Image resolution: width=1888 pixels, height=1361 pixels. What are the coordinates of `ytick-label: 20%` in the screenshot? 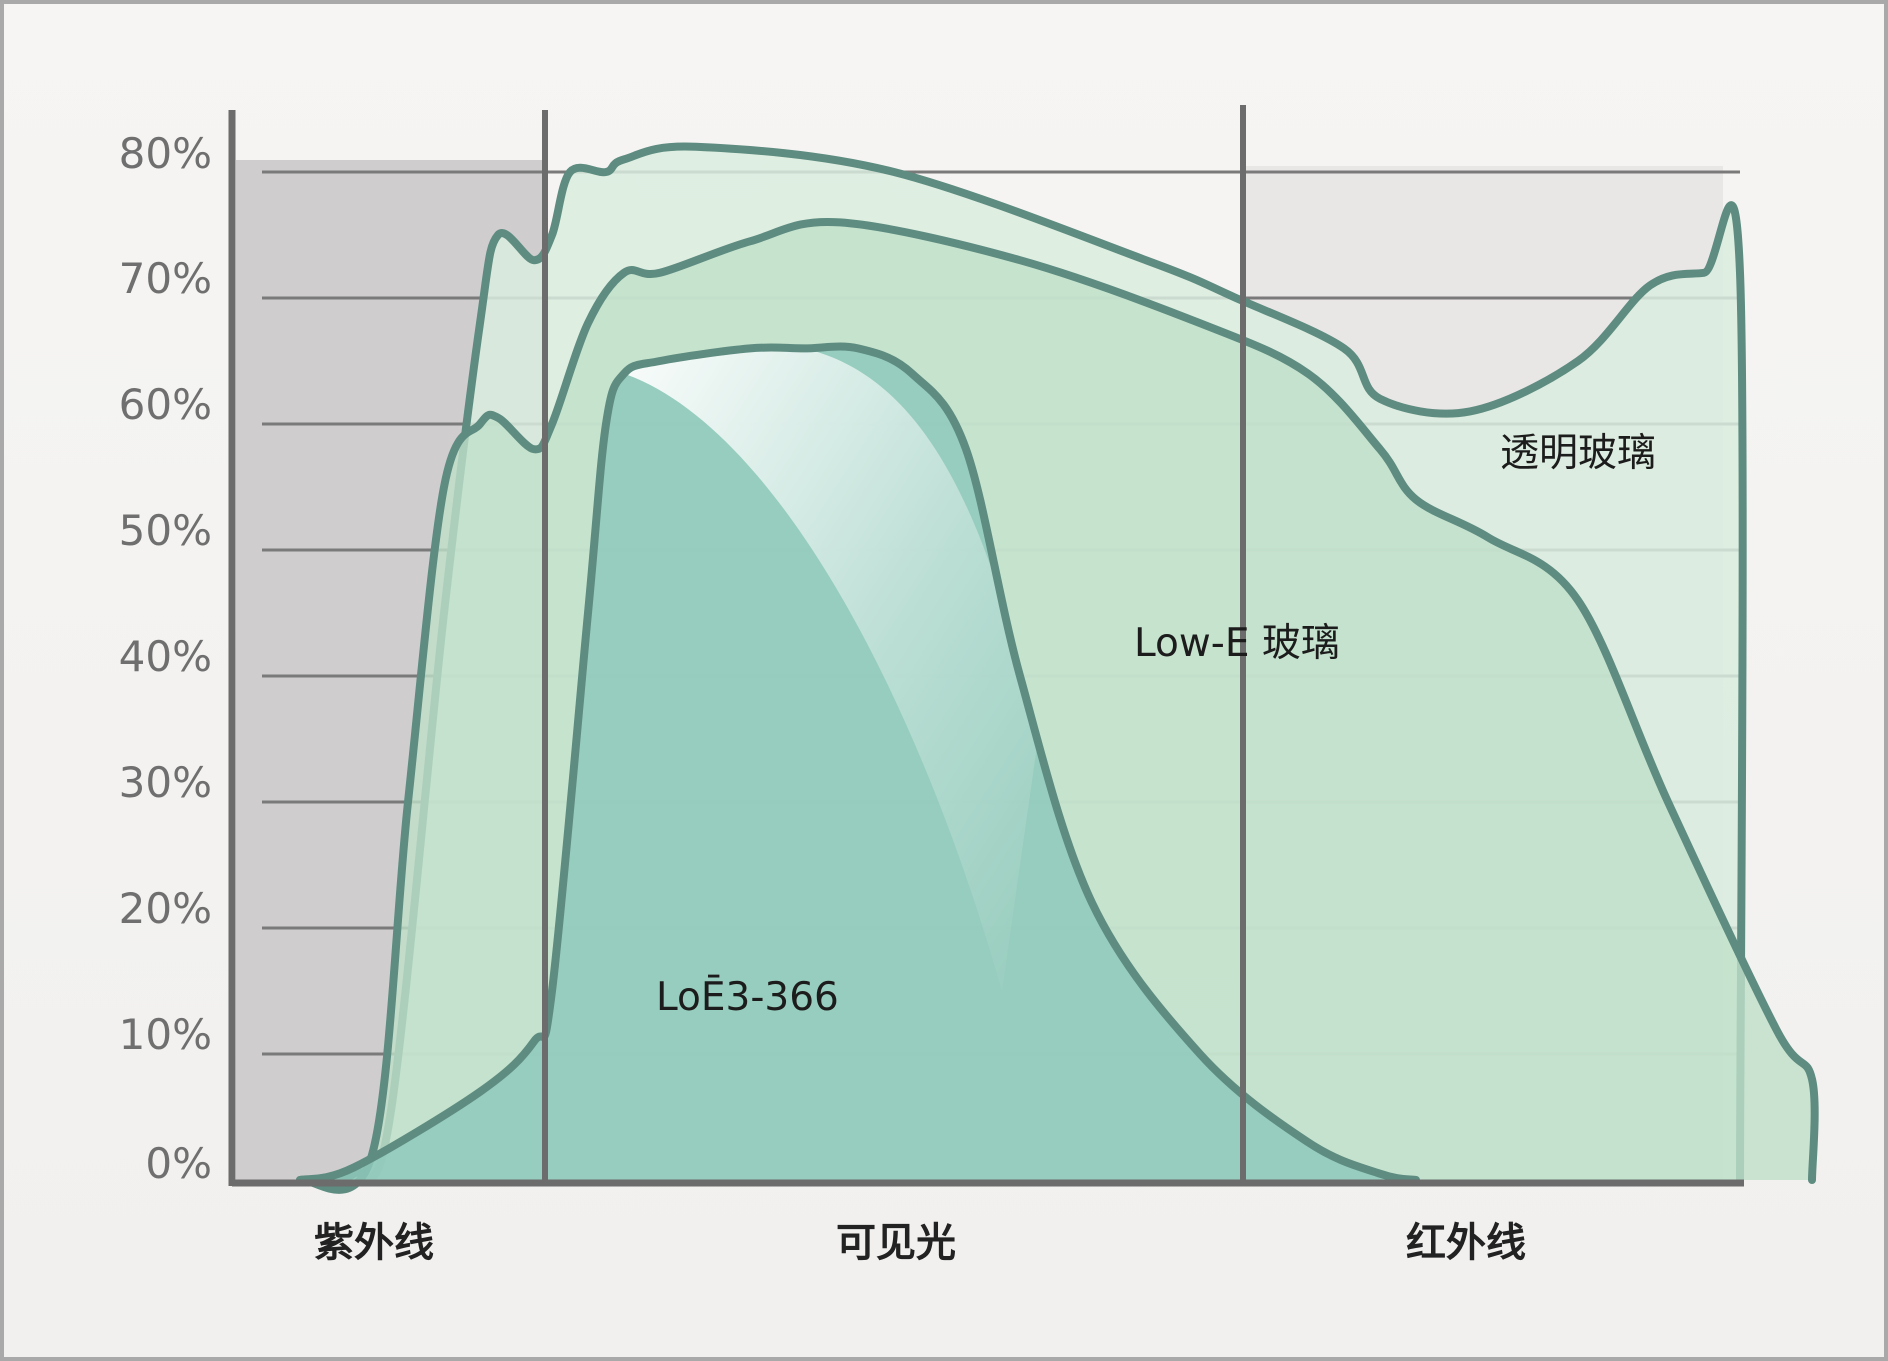 It's located at (165, 908).